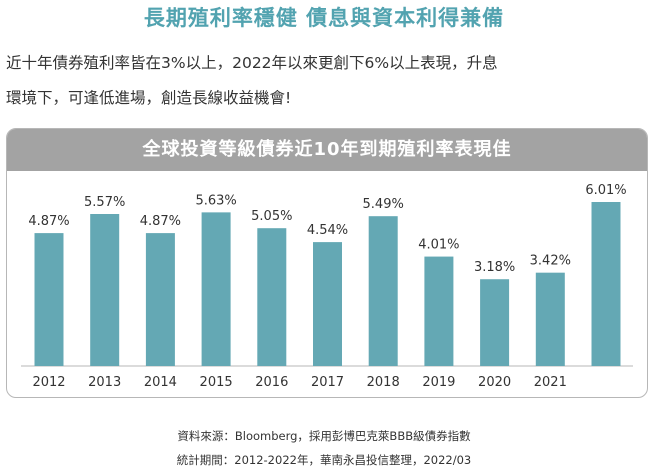  Describe the element at coordinates (327, 150) in the screenshot. I see `chart-title: 全球投資等級債券近10年到期殖利率表現佳` at that location.